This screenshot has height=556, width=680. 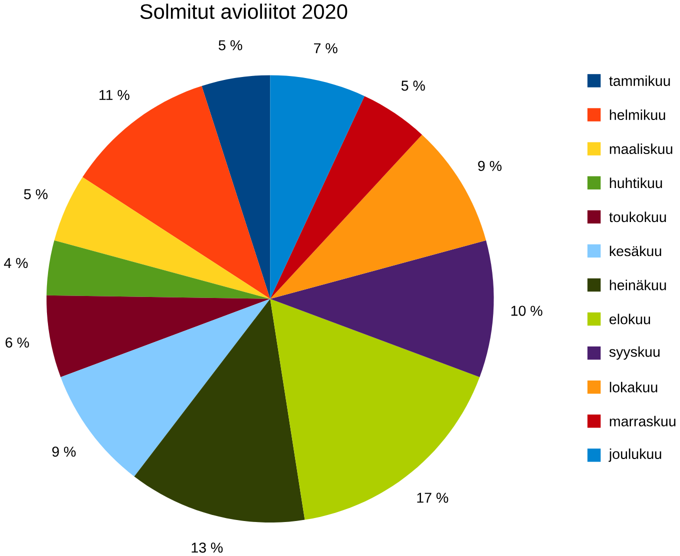 What do you see at coordinates (630, 319) in the screenshot?
I see `legend-label: elokuu` at bounding box center [630, 319].